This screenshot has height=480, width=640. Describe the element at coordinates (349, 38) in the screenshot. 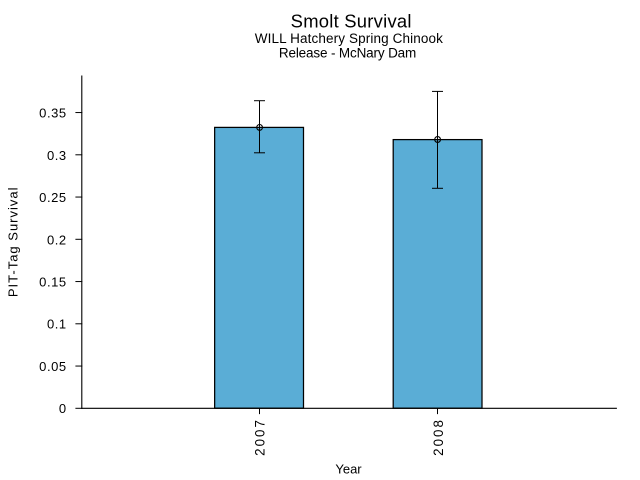

I see `svg-text: WILL Hatchery Spring Chinook` at that location.